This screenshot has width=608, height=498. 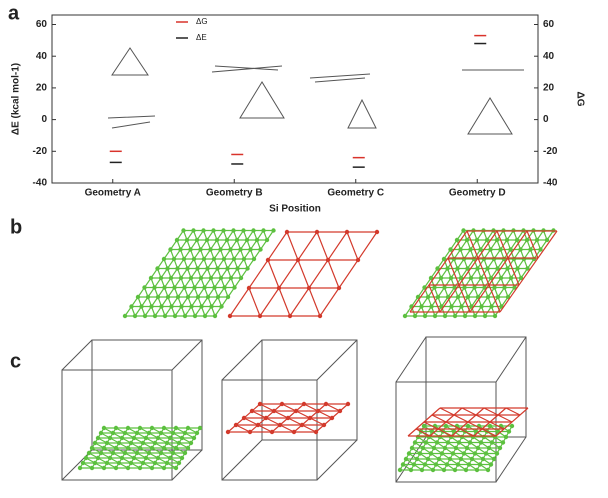 I want to click on y-tick-label: -20, so click(x=40, y=151).